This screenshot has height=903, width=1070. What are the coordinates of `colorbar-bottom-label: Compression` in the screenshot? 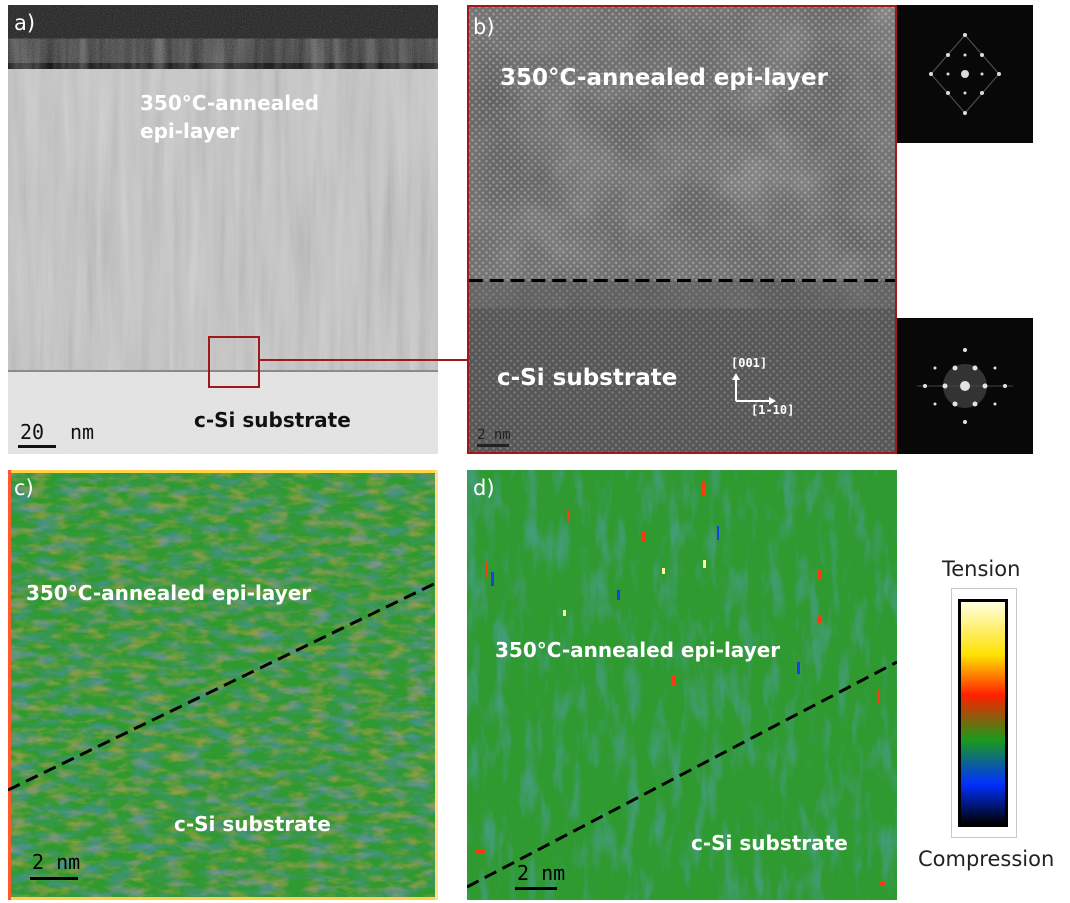 It's located at (986, 859).